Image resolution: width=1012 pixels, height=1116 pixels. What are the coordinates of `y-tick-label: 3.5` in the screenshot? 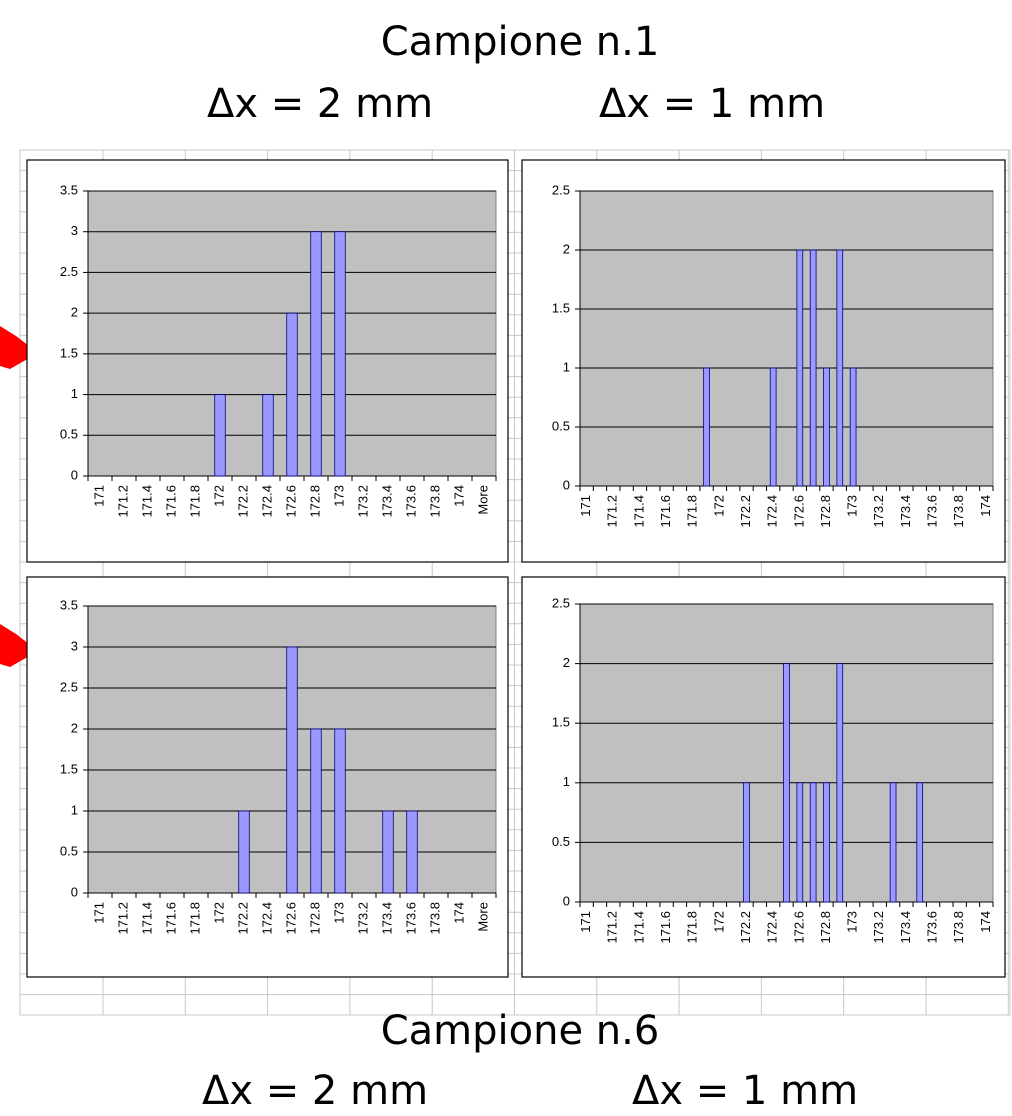 It's located at (69, 604).